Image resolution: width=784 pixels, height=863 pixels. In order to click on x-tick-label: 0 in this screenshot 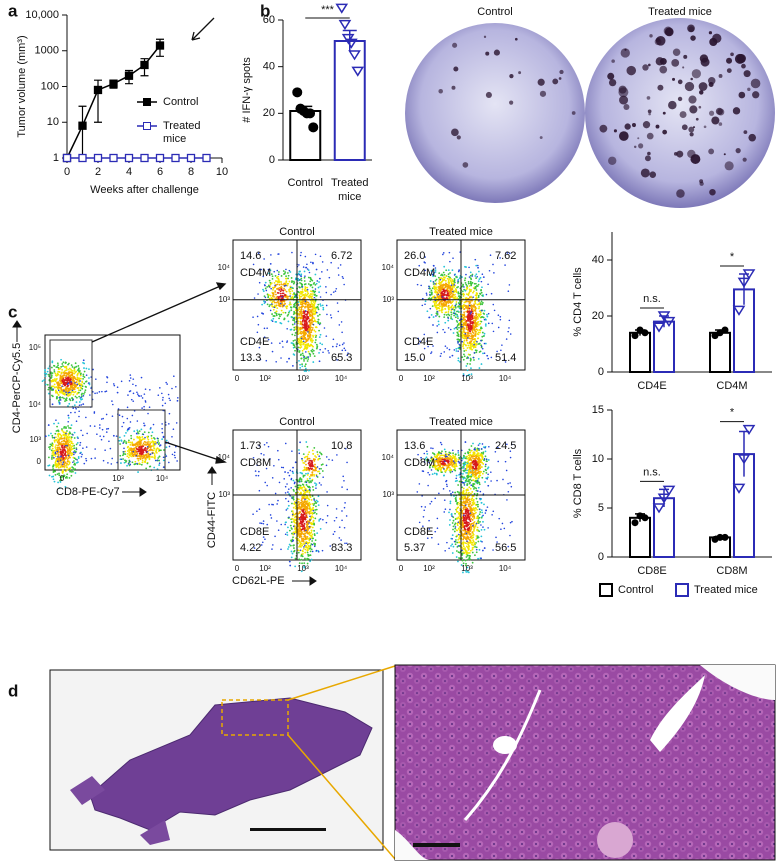, I will do `click(67, 172)`.